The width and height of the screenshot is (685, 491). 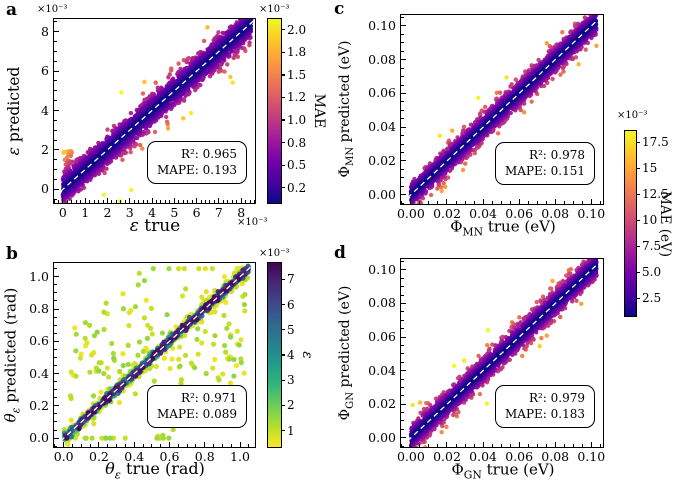 I want to click on x-tick-label: 6, so click(x=196, y=212).